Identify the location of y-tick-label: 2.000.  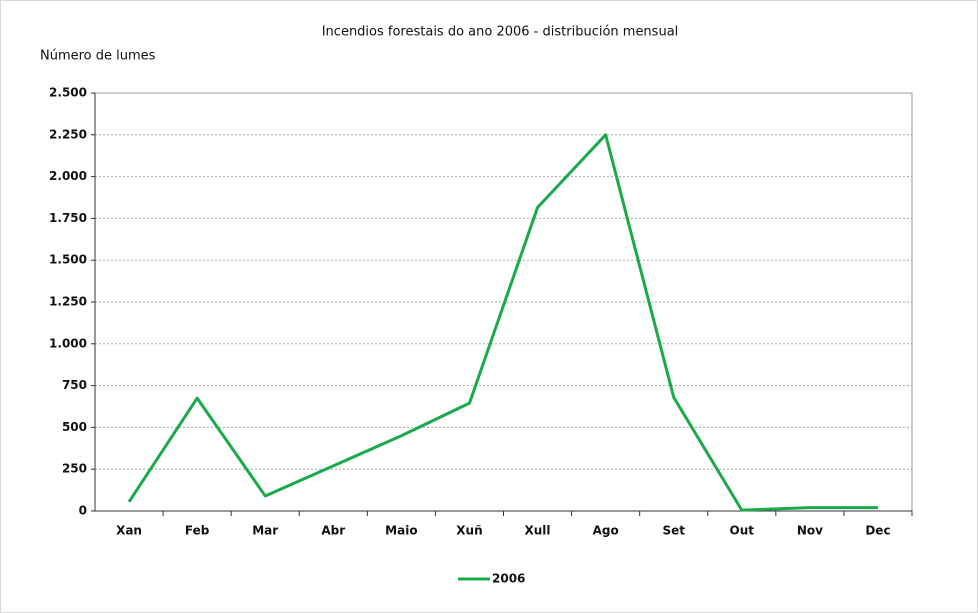
(68, 176).